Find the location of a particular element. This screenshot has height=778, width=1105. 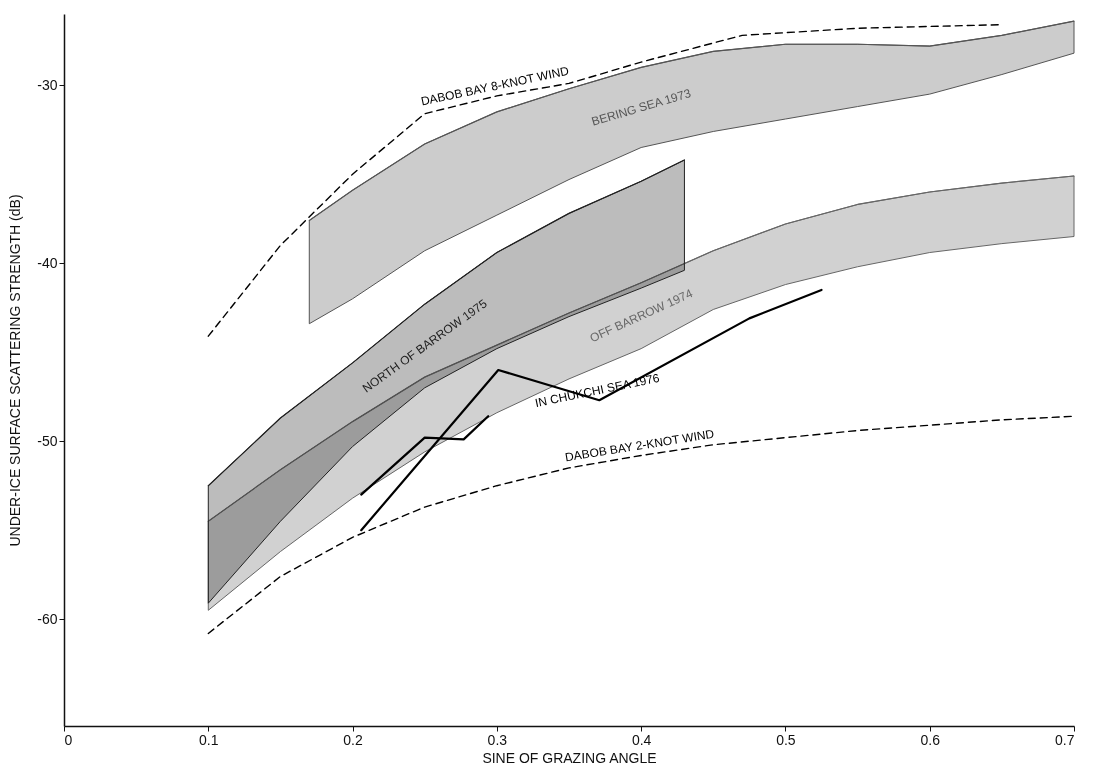

x-tick-label: 0.3 is located at coordinates (497, 739).